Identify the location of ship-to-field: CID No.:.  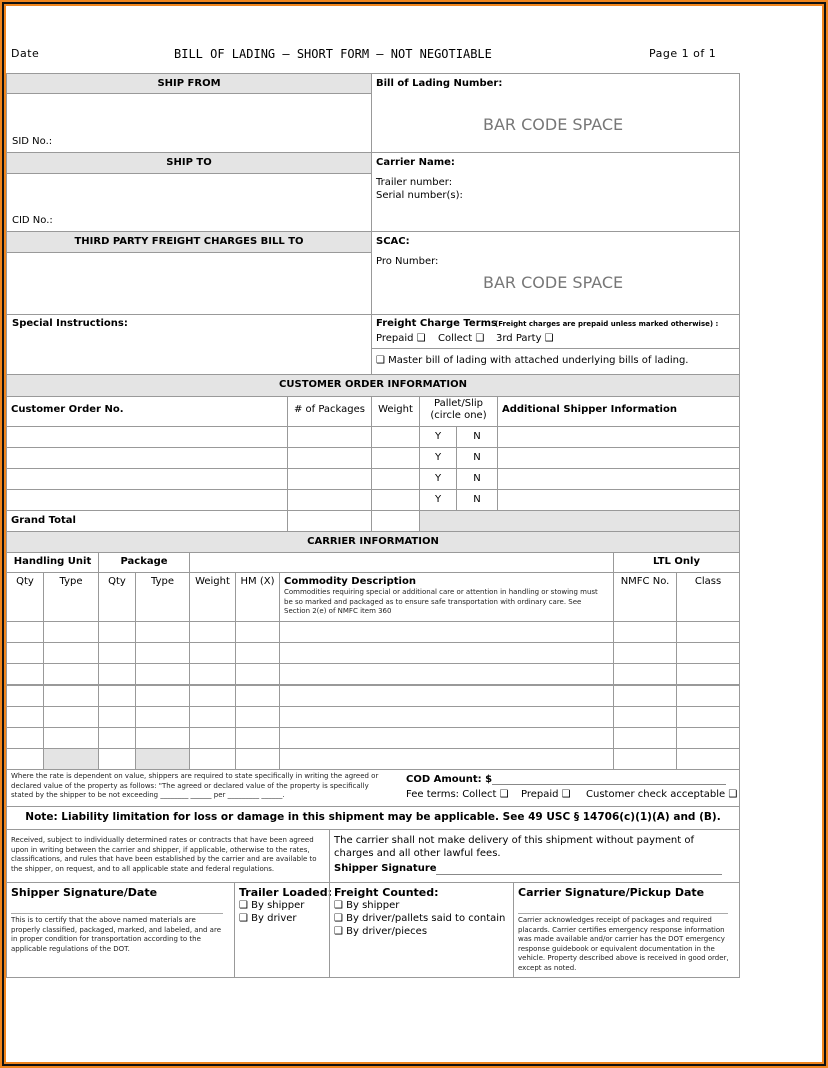
(189, 202).